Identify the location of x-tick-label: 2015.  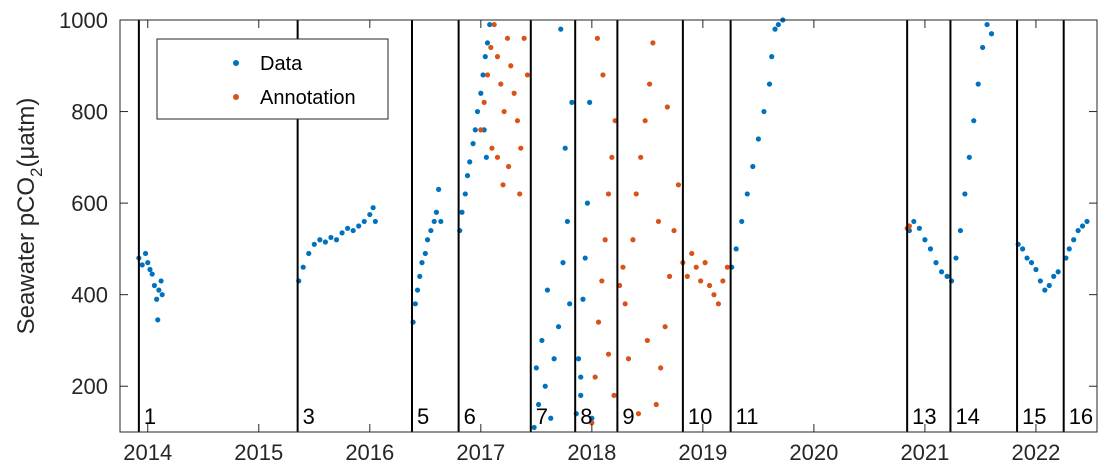
(258, 452).